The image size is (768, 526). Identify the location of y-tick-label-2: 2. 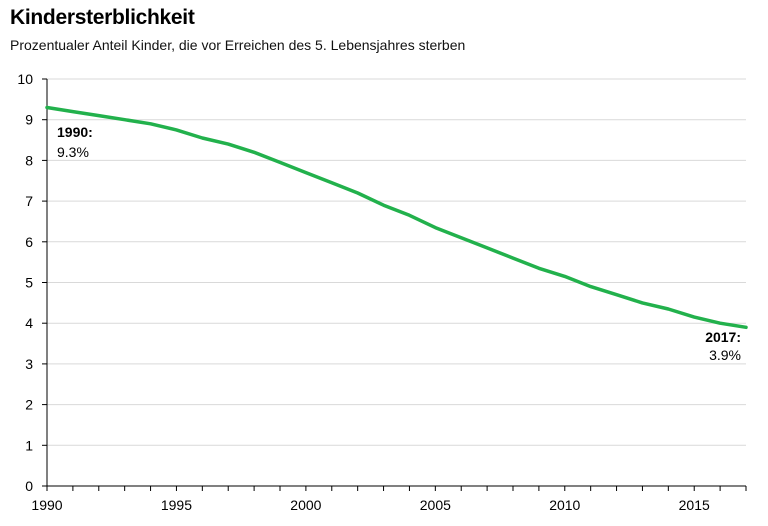
(29, 405).